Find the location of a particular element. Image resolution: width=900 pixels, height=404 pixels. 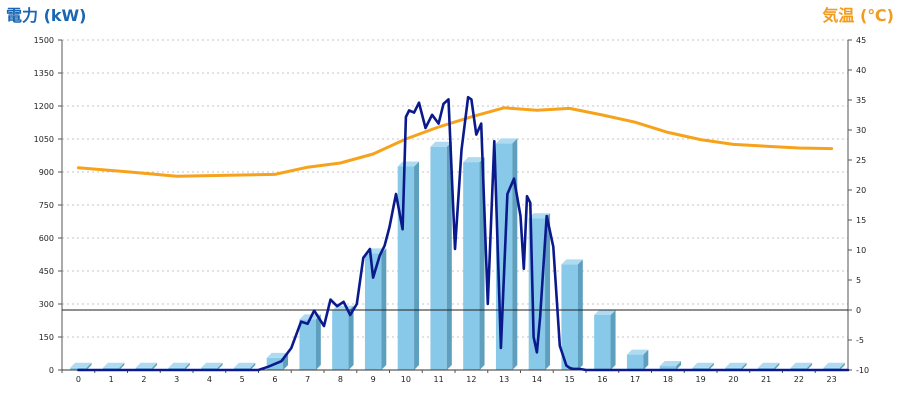

x-tick-label: 23 is located at coordinates (832, 379).